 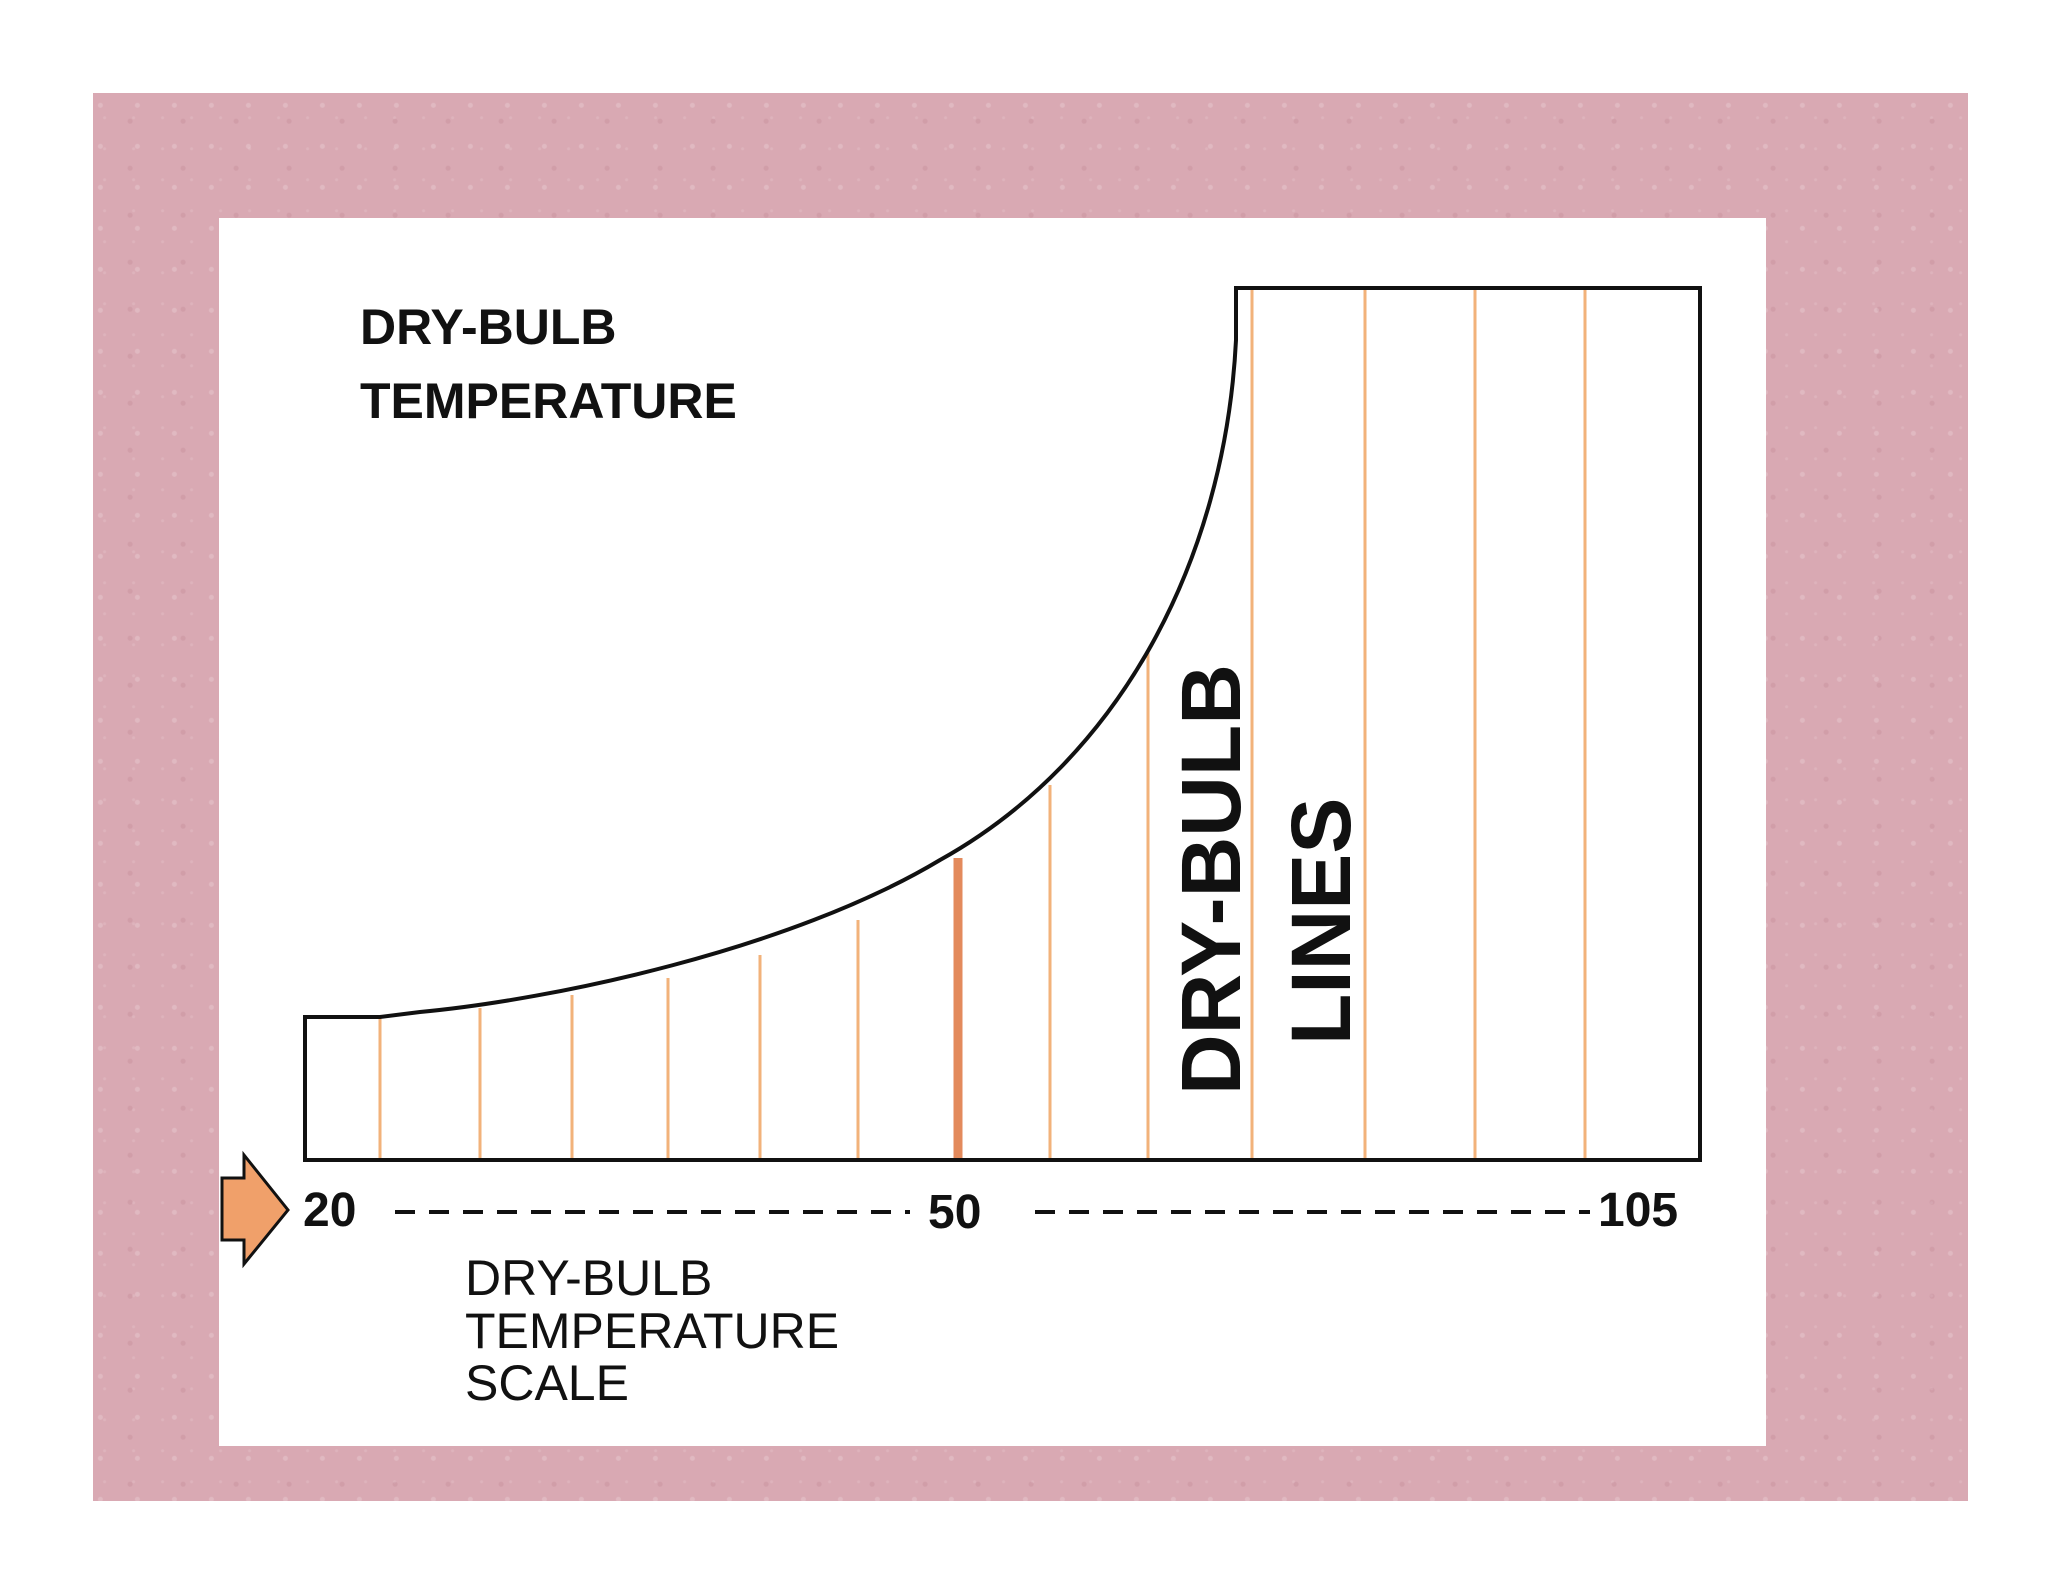 I want to click on scale-tick-50: 50, so click(x=954, y=1212).